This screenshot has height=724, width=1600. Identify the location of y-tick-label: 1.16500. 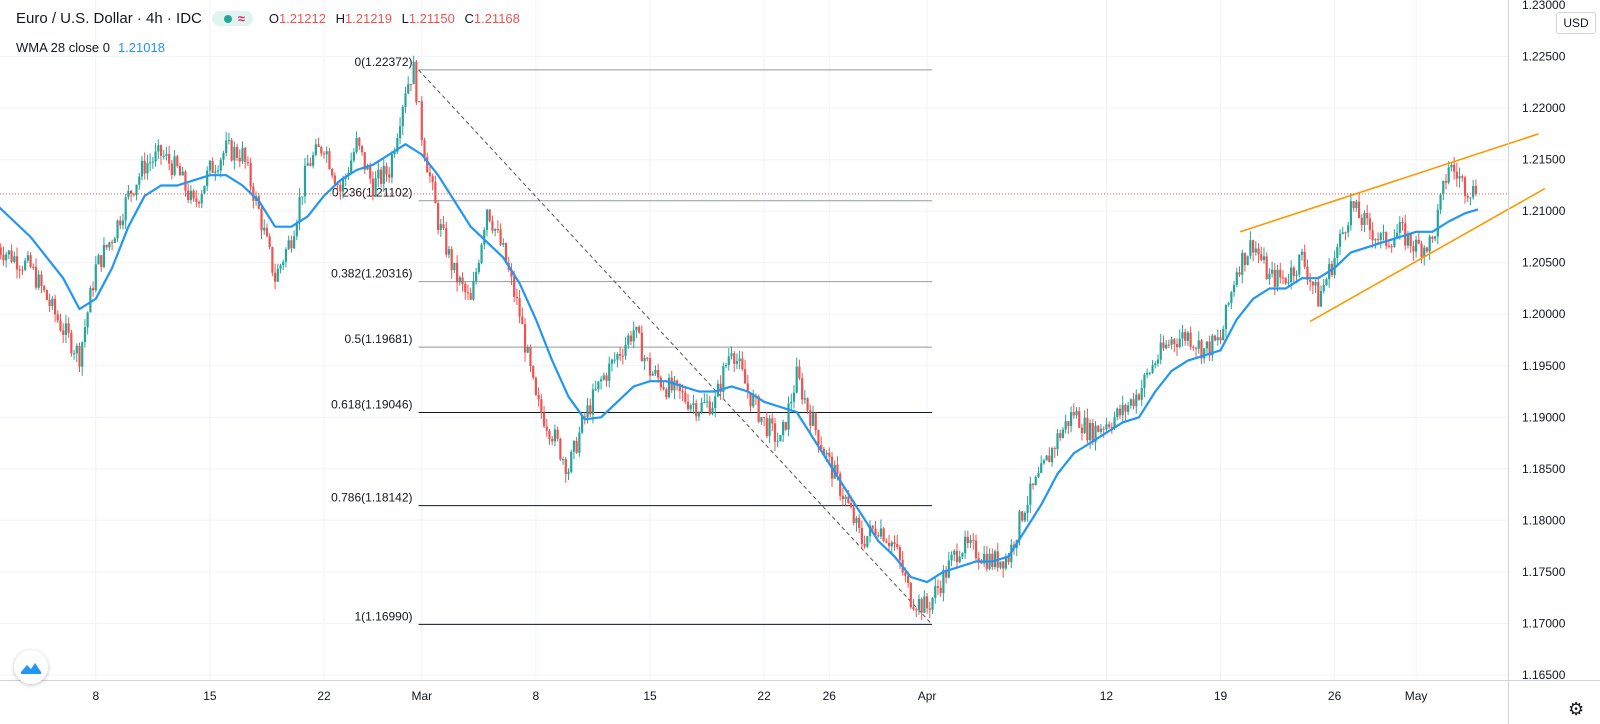
(1544, 675).